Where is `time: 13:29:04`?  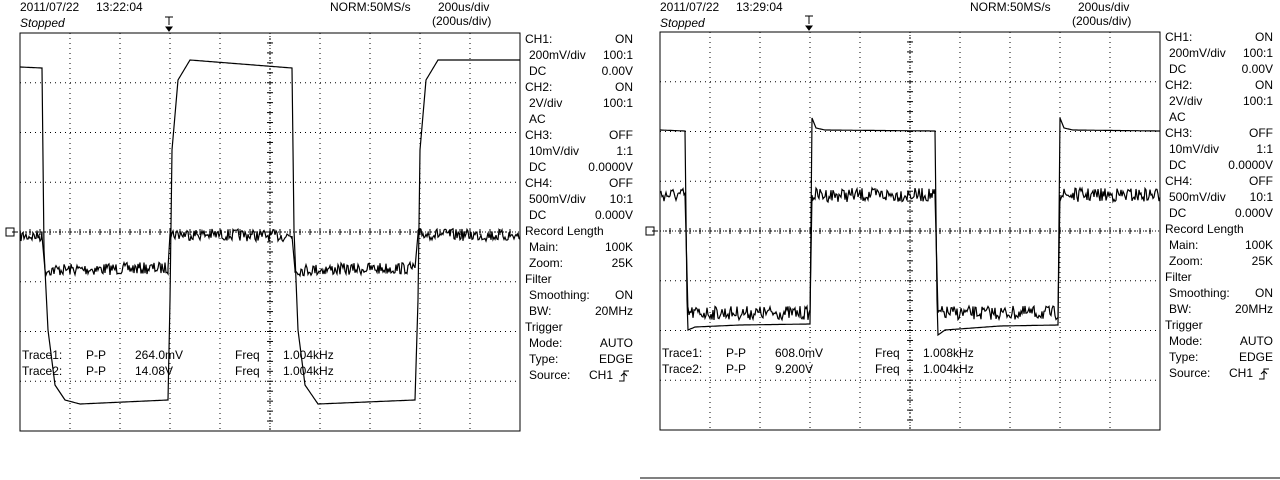 time: 13:29:04 is located at coordinates (759, 7).